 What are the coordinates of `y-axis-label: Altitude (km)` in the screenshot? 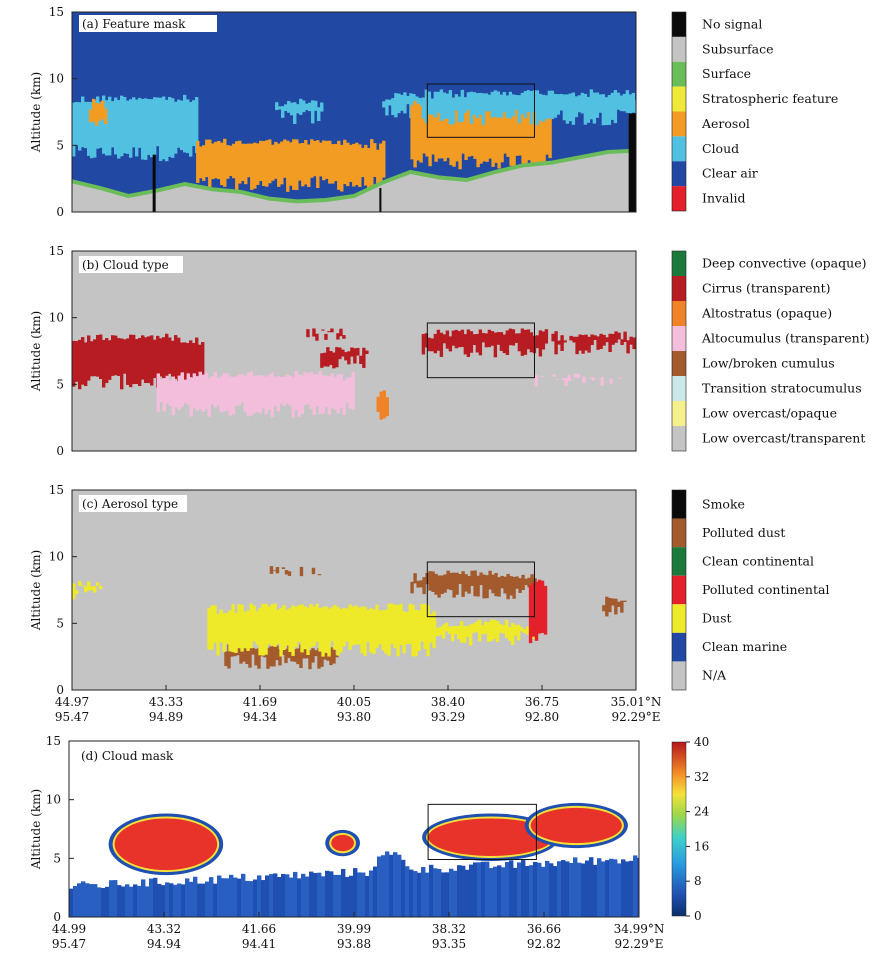 It's located at (36, 829).